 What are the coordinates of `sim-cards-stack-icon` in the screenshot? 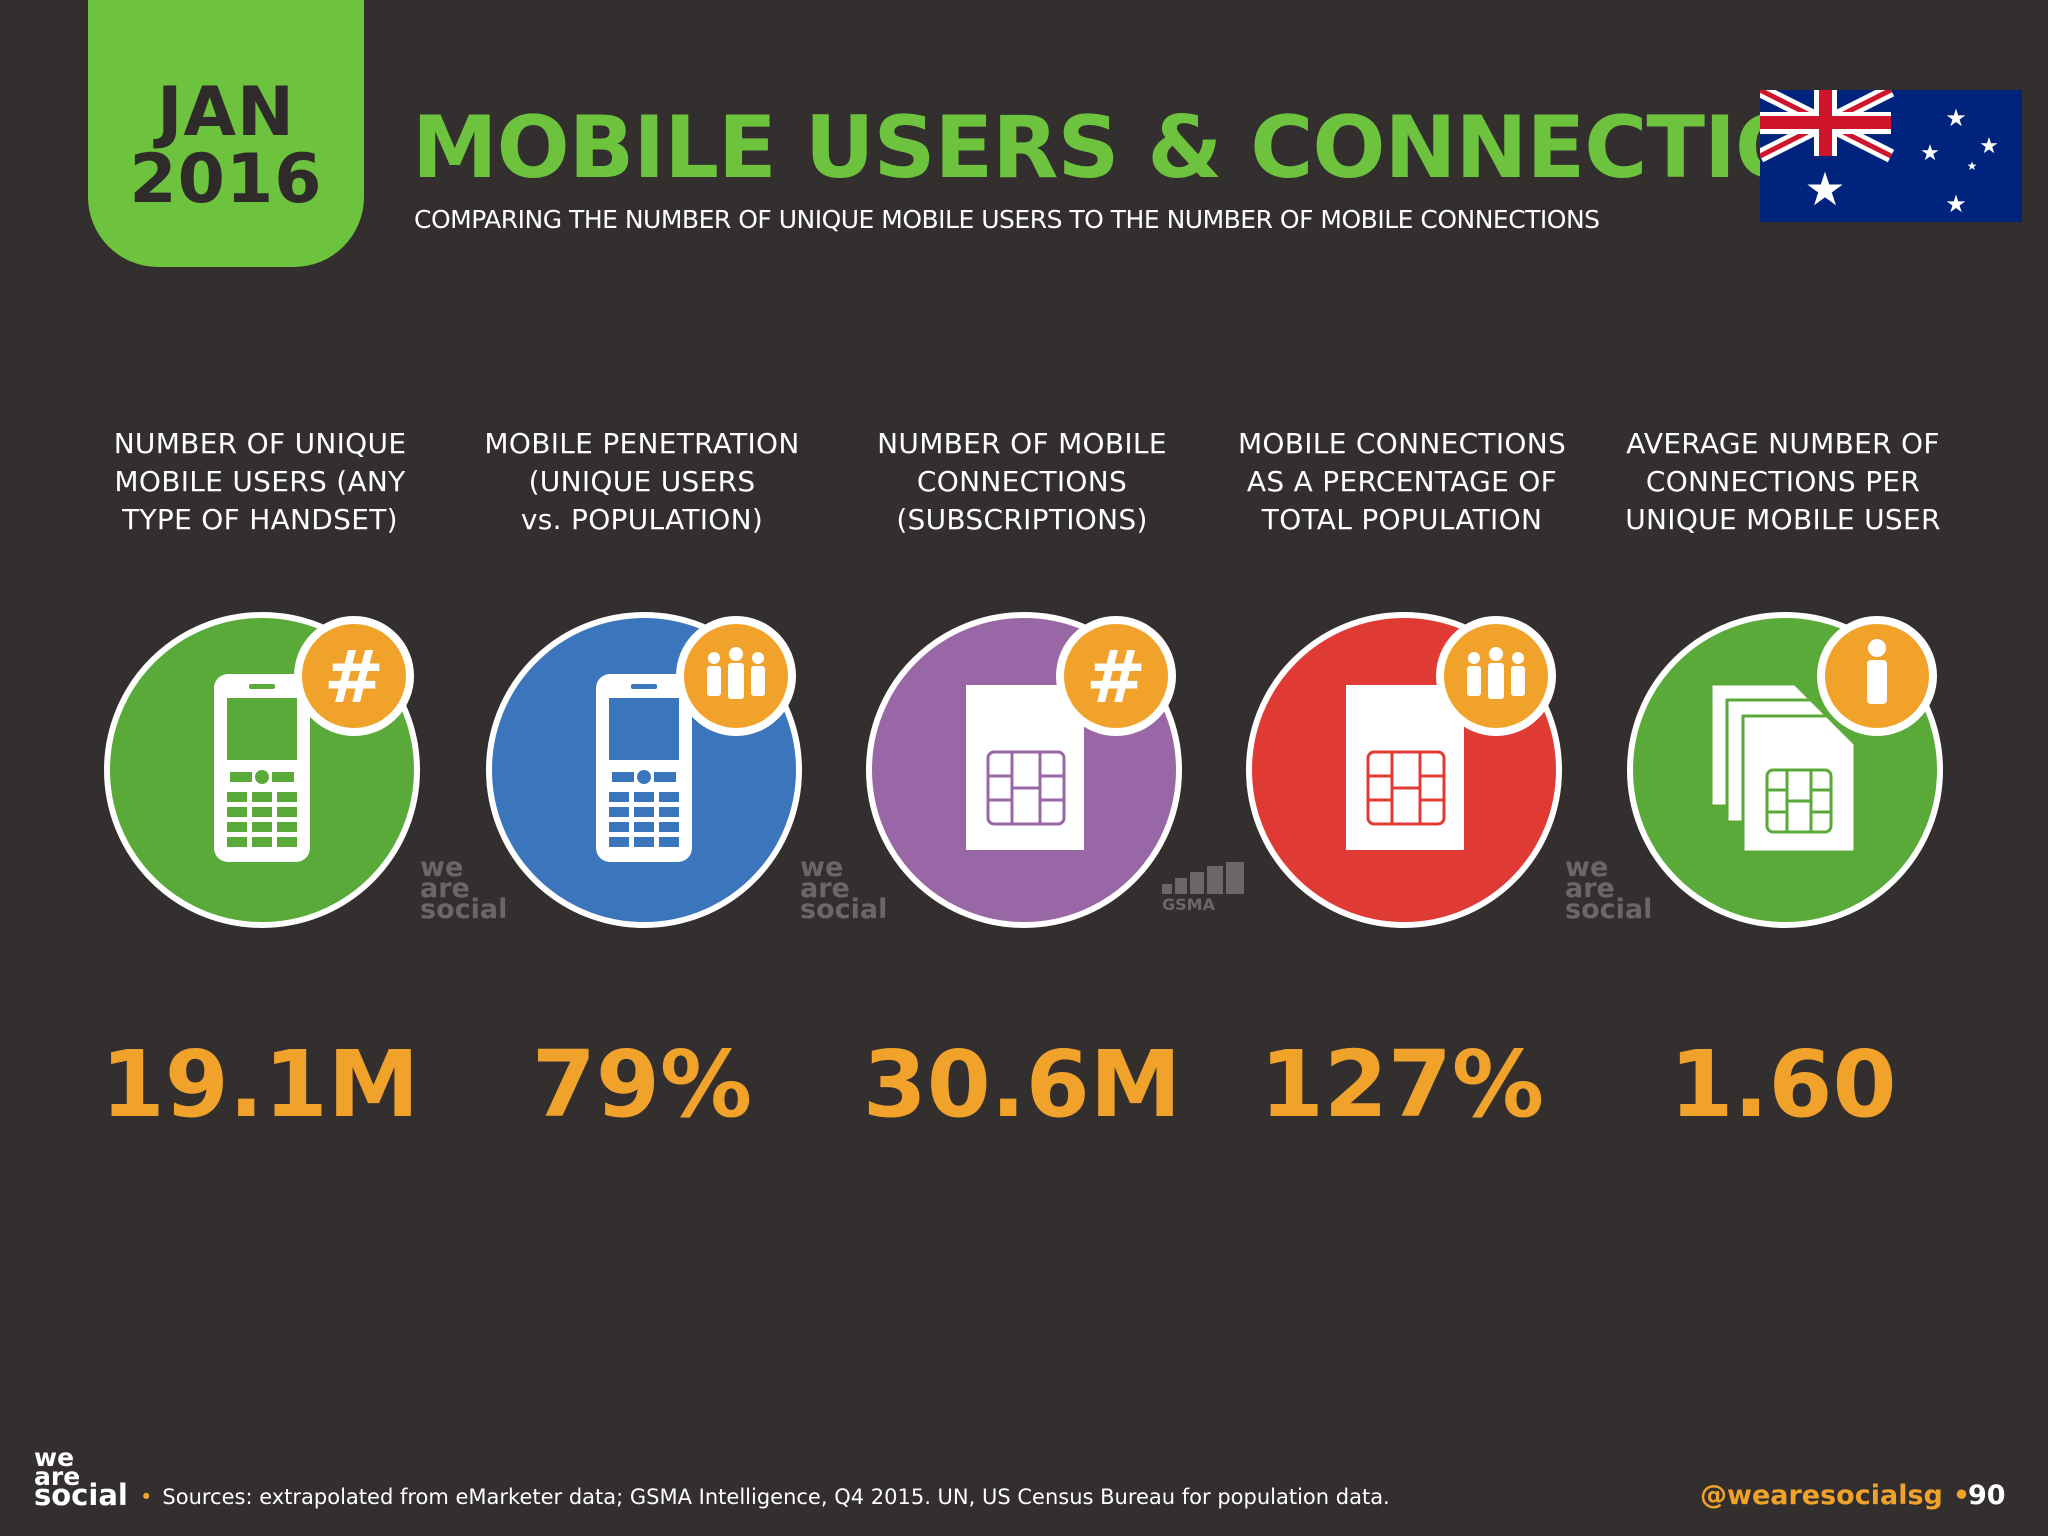 It's located at (1783, 768).